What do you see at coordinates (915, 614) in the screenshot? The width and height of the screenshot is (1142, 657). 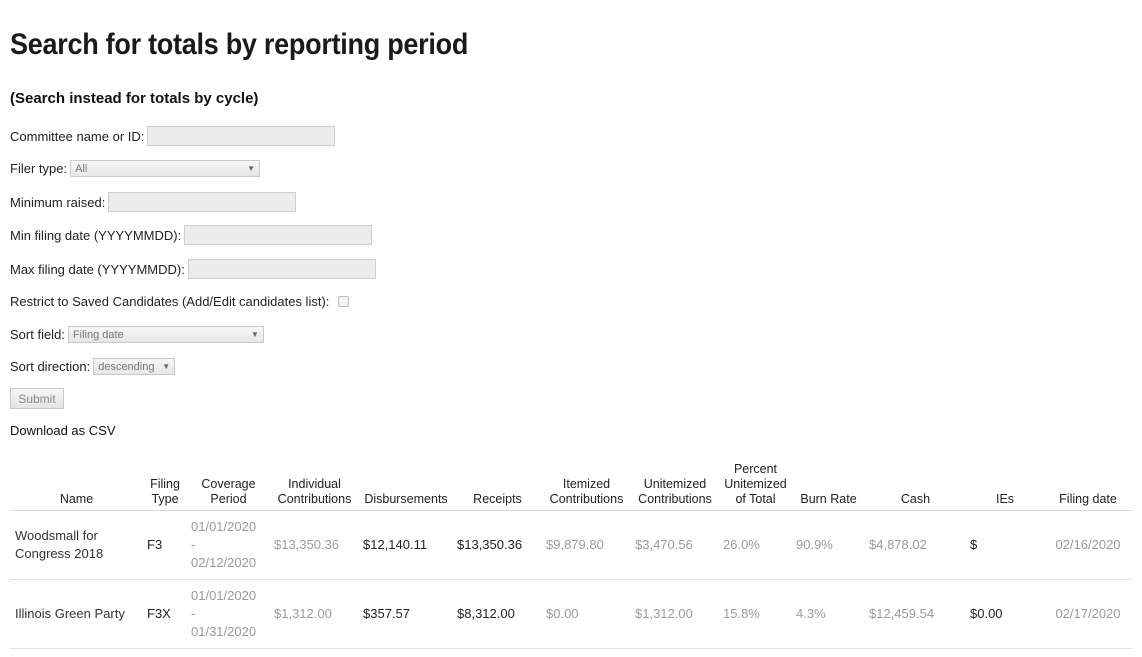 I see `cash-cell: $12,459.54` at bounding box center [915, 614].